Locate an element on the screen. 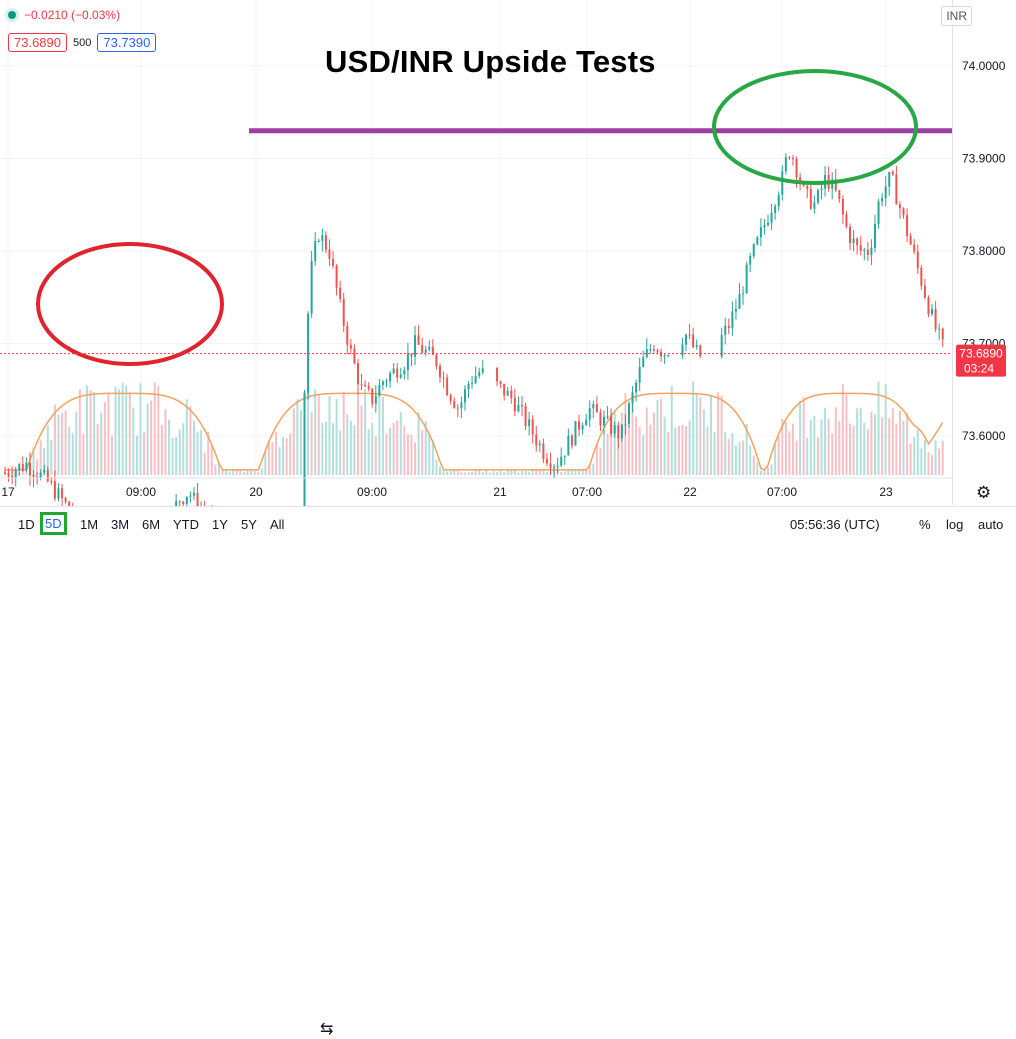 The image size is (1016, 1039). log-toggle: log is located at coordinates (955, 524).